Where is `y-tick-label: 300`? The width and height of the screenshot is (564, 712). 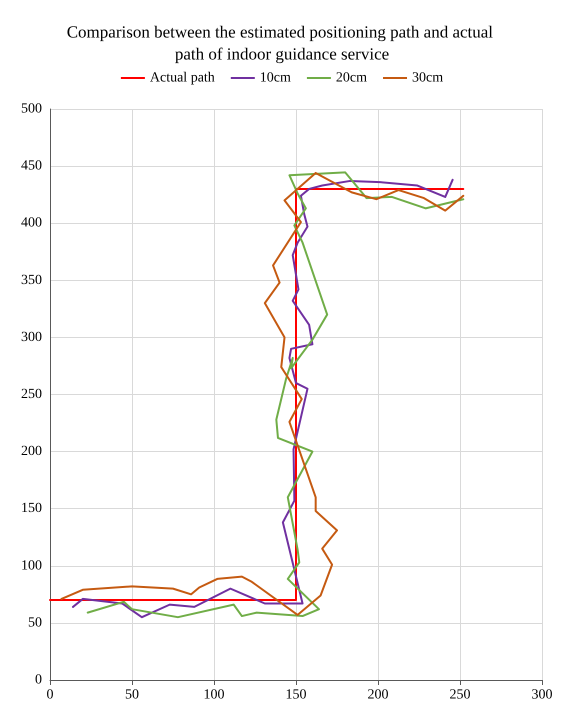 y-tick-label: 300 is located at coordinates (31, 337).